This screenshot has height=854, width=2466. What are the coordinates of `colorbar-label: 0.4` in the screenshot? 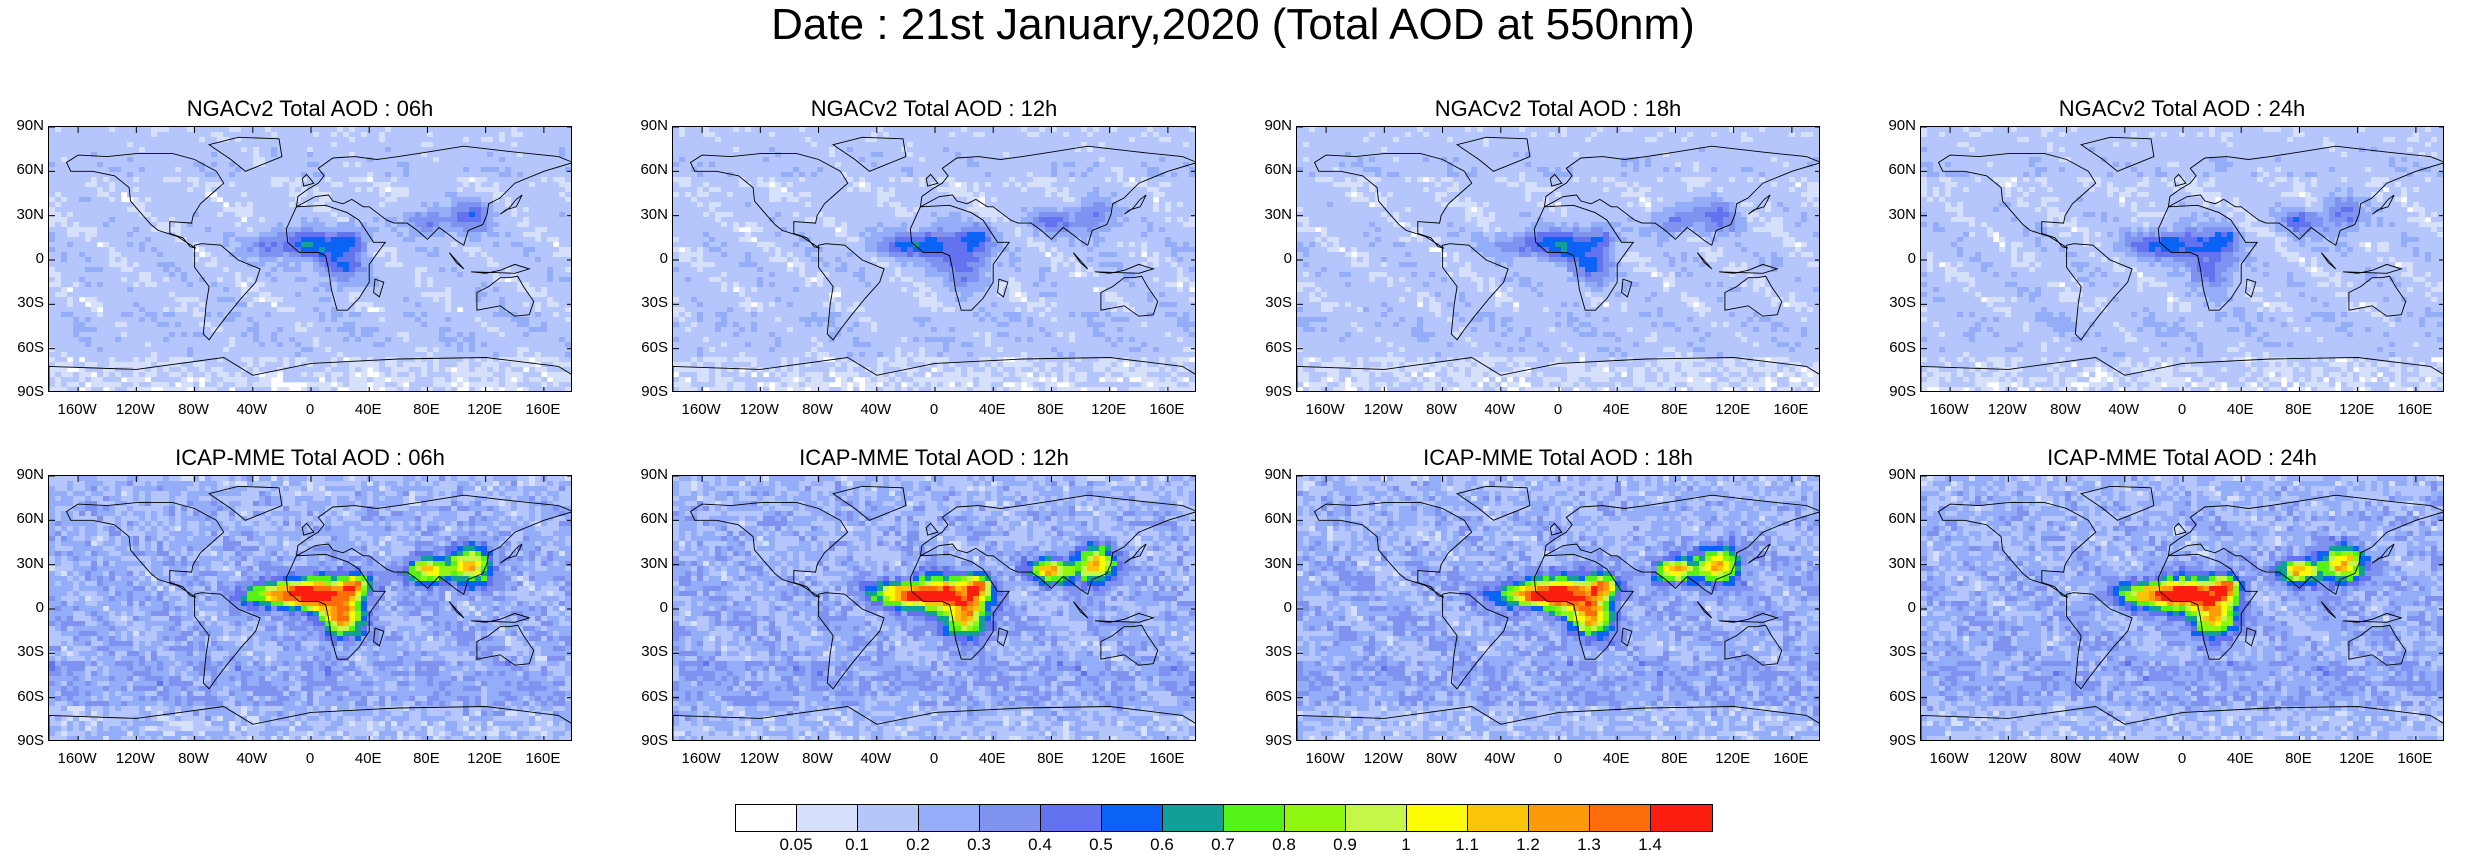 It's located at (1040, 845).